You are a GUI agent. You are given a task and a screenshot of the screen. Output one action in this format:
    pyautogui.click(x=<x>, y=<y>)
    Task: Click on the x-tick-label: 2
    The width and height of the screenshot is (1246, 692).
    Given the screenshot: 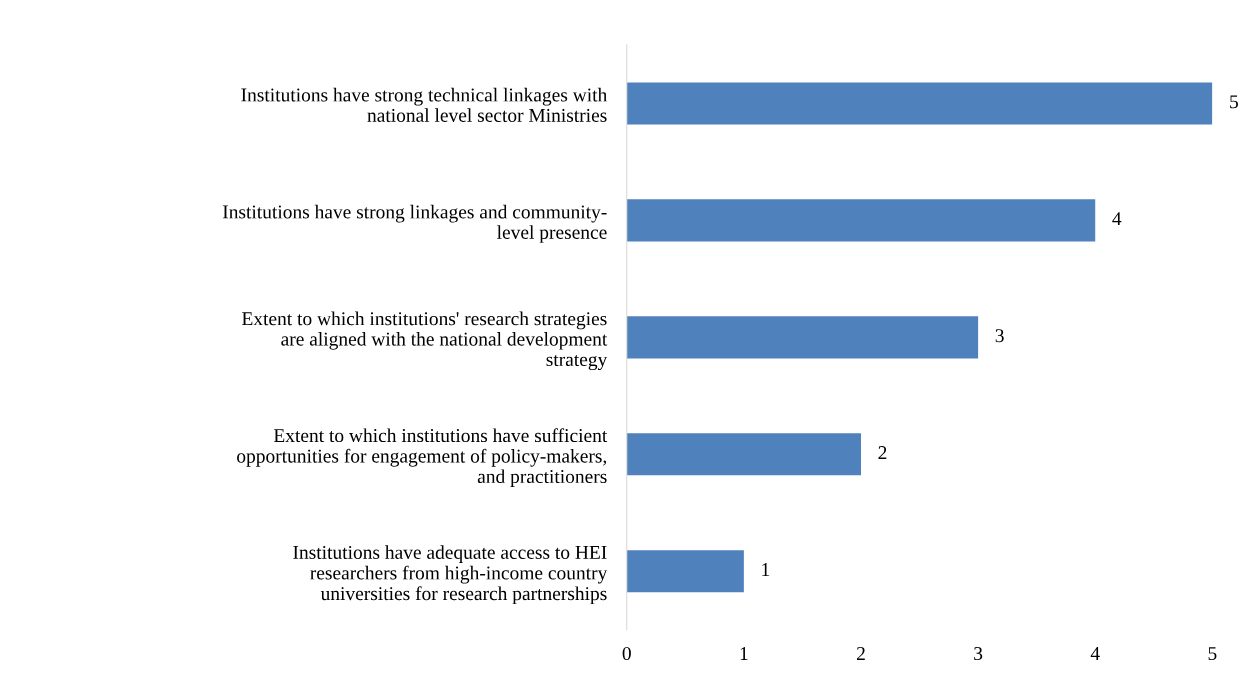 What is the action you would take?
    pyautogui.click(x=860, y=653)
    